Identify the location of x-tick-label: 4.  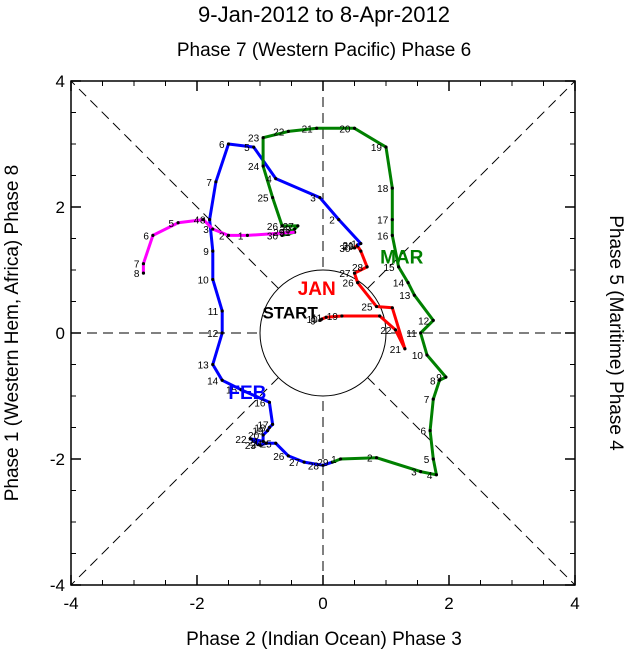
(574, 603).